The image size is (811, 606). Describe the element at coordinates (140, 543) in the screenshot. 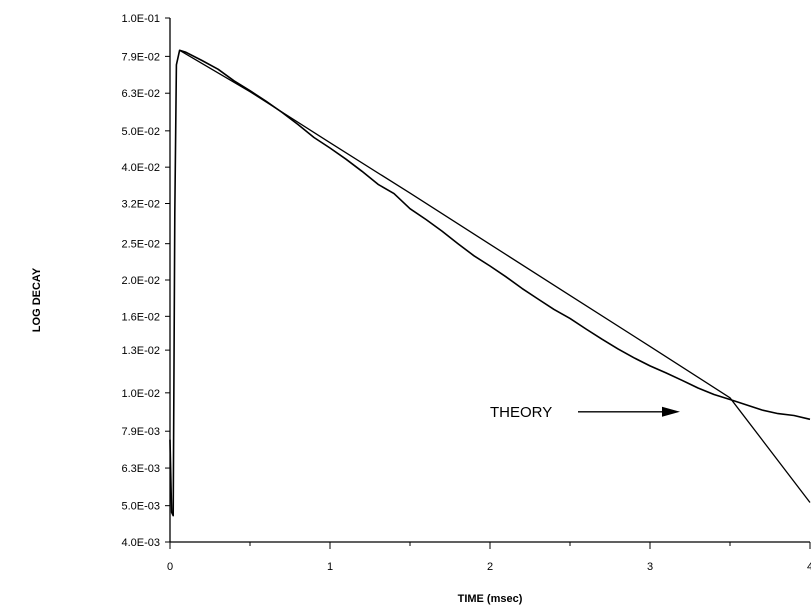

I see `y-tick-label: 4.0E-03` at that location.